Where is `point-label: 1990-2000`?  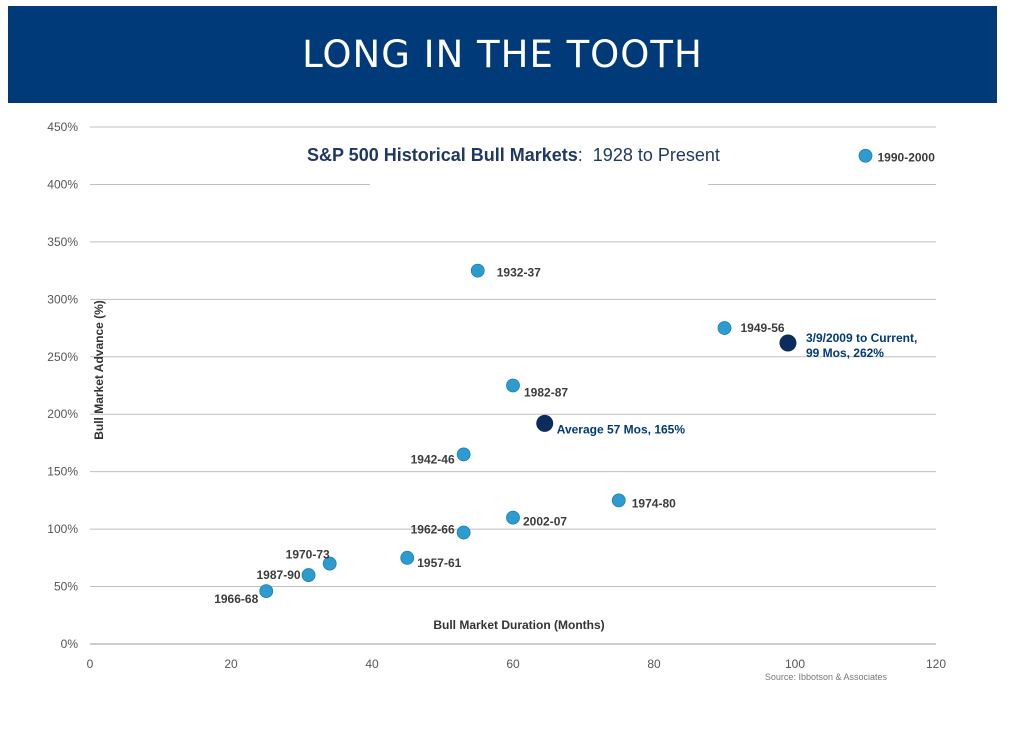
point-label: 1990-2000 is located at coordinates (907, 158).